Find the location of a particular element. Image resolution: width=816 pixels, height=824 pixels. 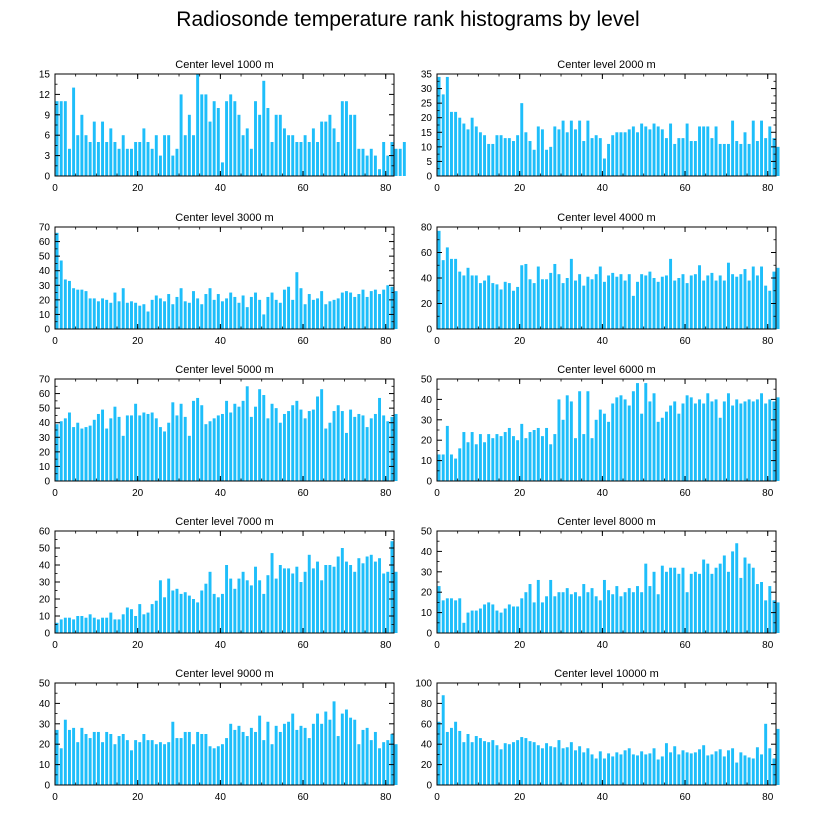

panel-title: Center level 7000 m is located at coordinates (224, 522).